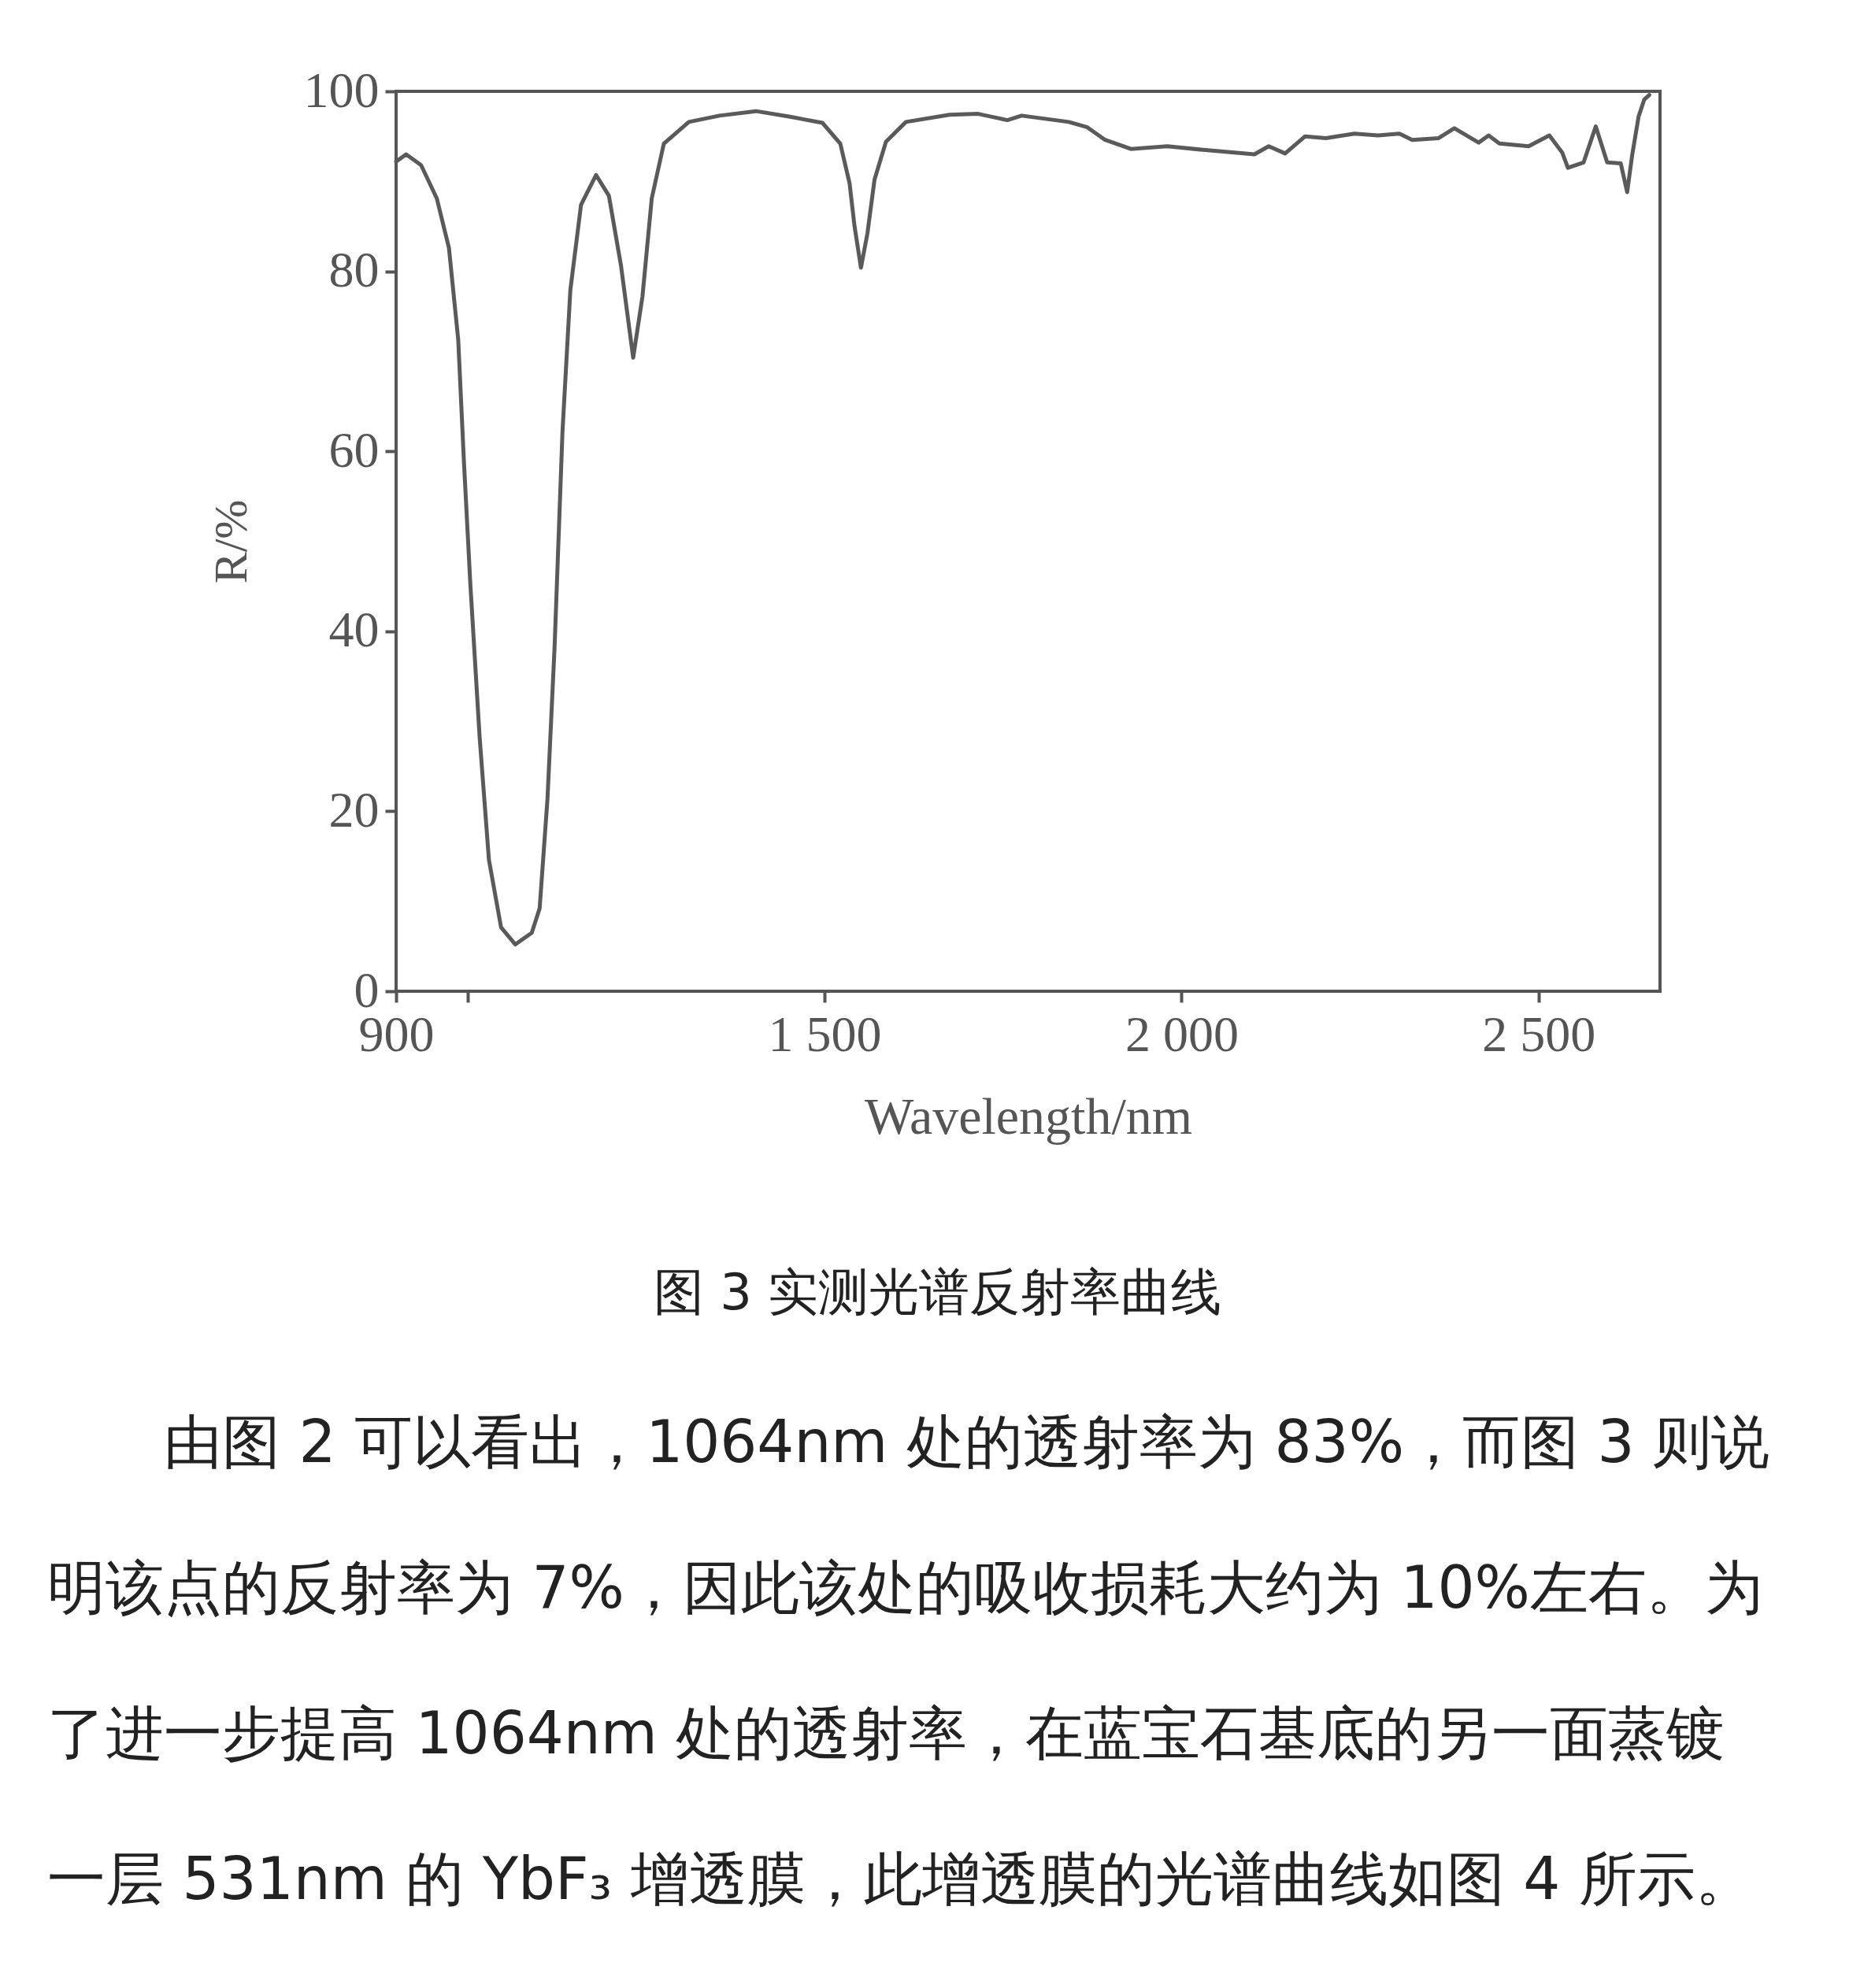  I want to click on x-axis-title: Wavelength/nm, so click(1028, 1116).